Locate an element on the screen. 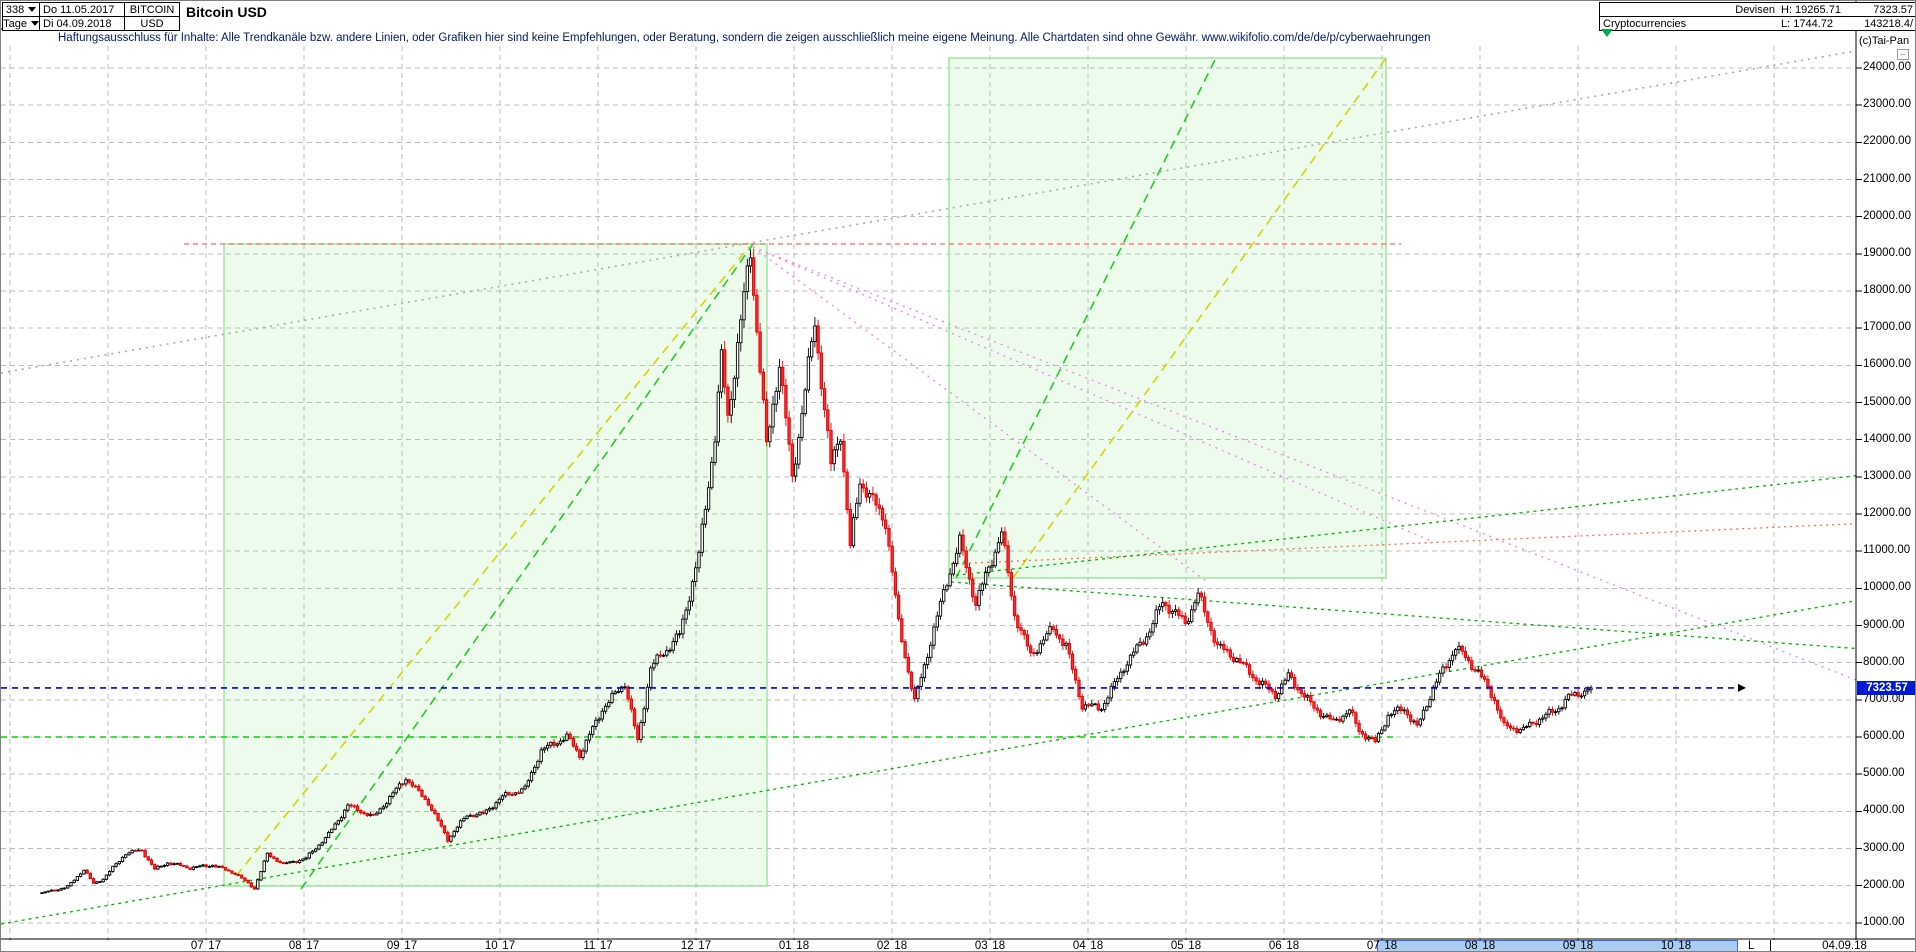 The image size is (1916, 952). month-tick-label: 08 17 is located at coordinates (304, 946).